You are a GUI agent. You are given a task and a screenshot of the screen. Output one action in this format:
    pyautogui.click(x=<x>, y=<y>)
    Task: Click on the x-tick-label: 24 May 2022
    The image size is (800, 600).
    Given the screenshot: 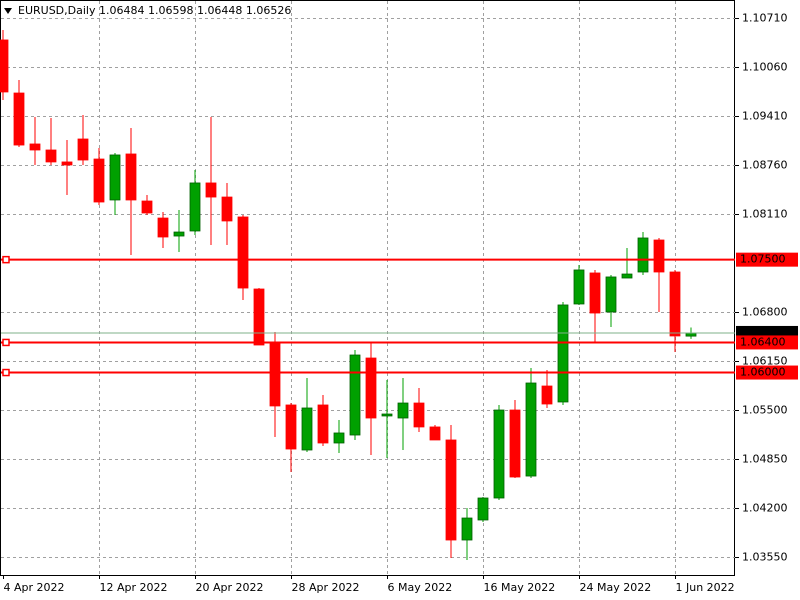 What is the action you would take?
    pyautogui.click(x=616, y=587)
    